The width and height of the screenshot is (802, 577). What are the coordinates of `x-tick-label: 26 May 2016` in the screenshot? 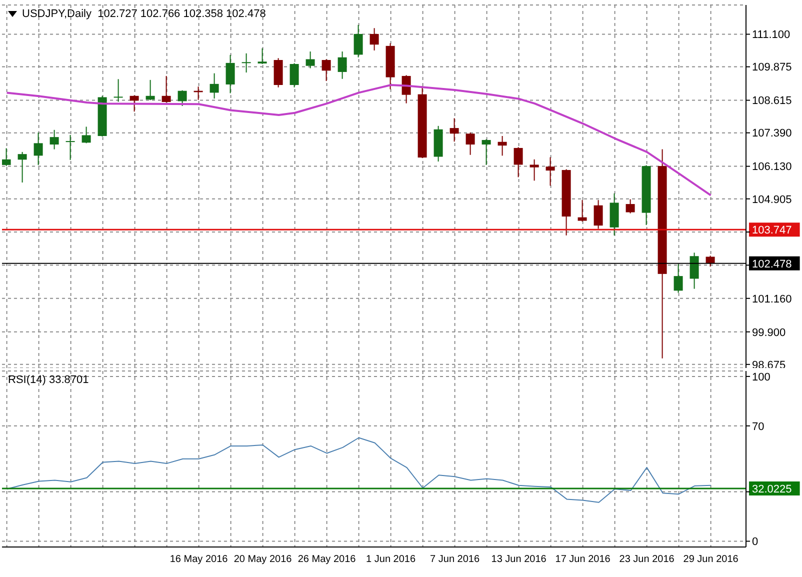 It's located at (327, 560).